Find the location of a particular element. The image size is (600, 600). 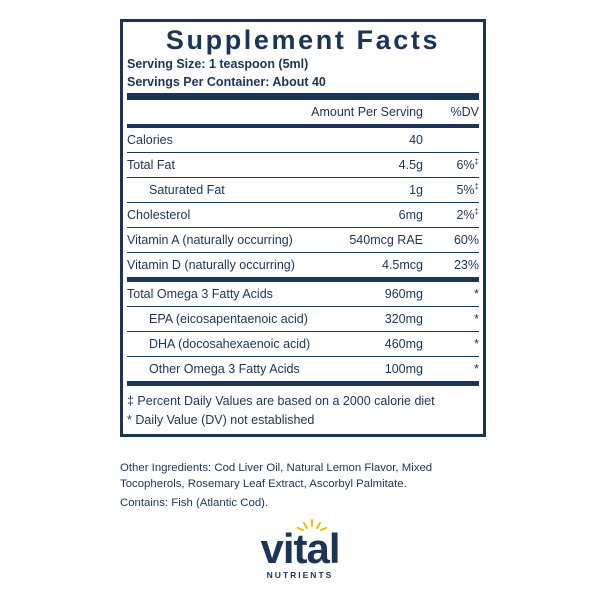

nutrient-row: Total Fat 4.5g 6%‡ is located at coordinates (303, 165).